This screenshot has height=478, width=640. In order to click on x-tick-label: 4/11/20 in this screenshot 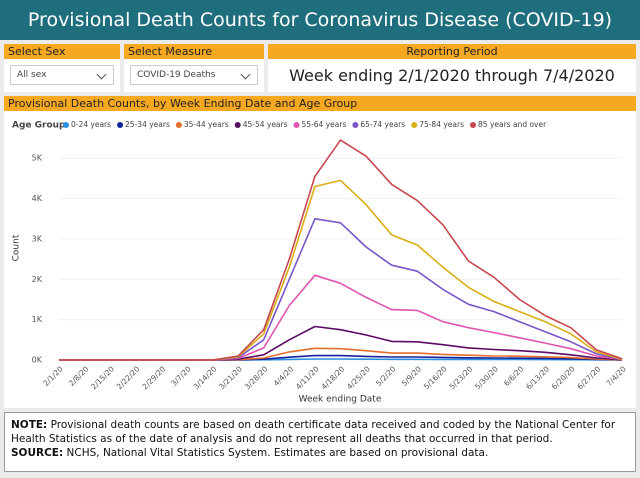, I will do `click(307, 377)`.